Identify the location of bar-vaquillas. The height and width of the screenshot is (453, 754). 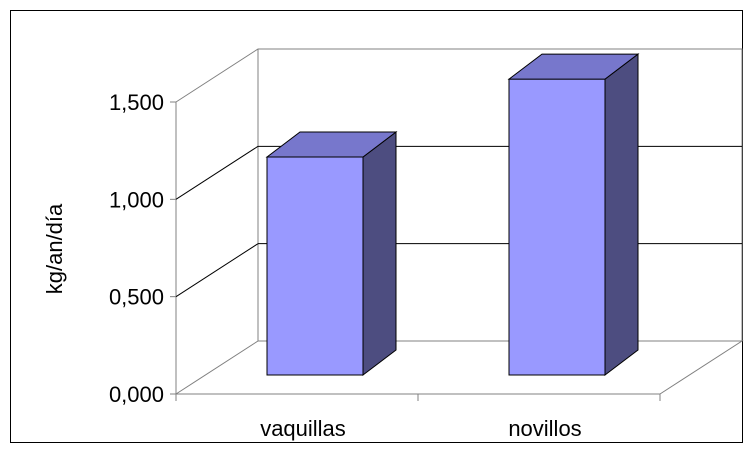
(331, 253).